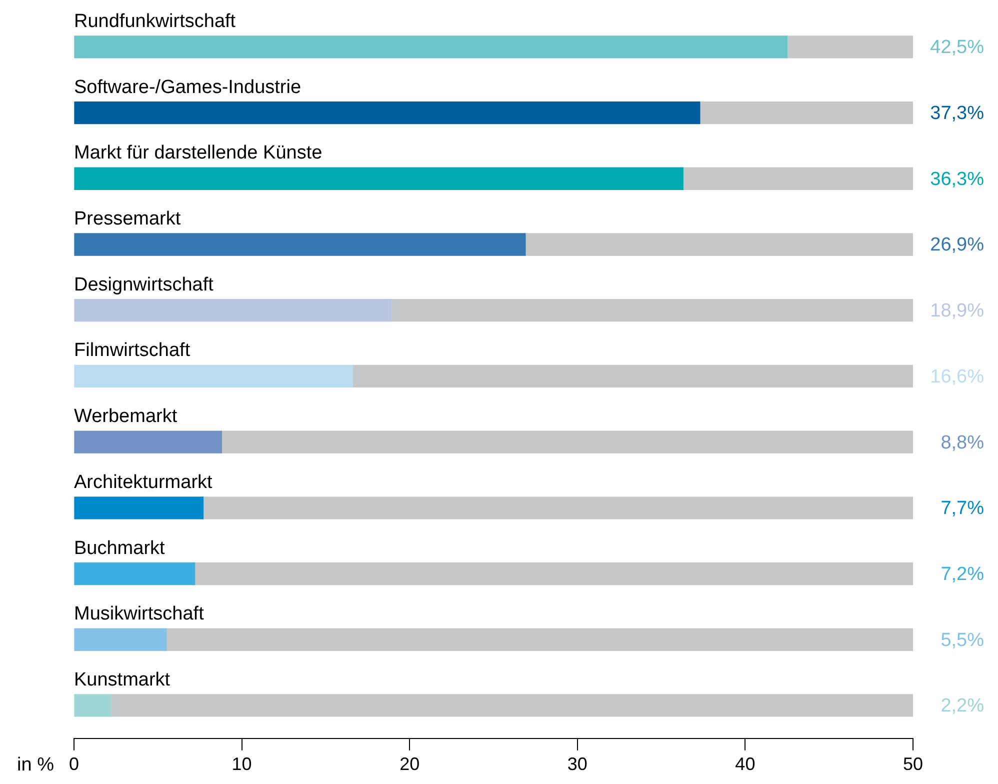 The height and width of the screenshot is (784, 998). Describe the element at coordinates (957, 311) in the screenshot. I see `data-label: 18,9%` at that location.